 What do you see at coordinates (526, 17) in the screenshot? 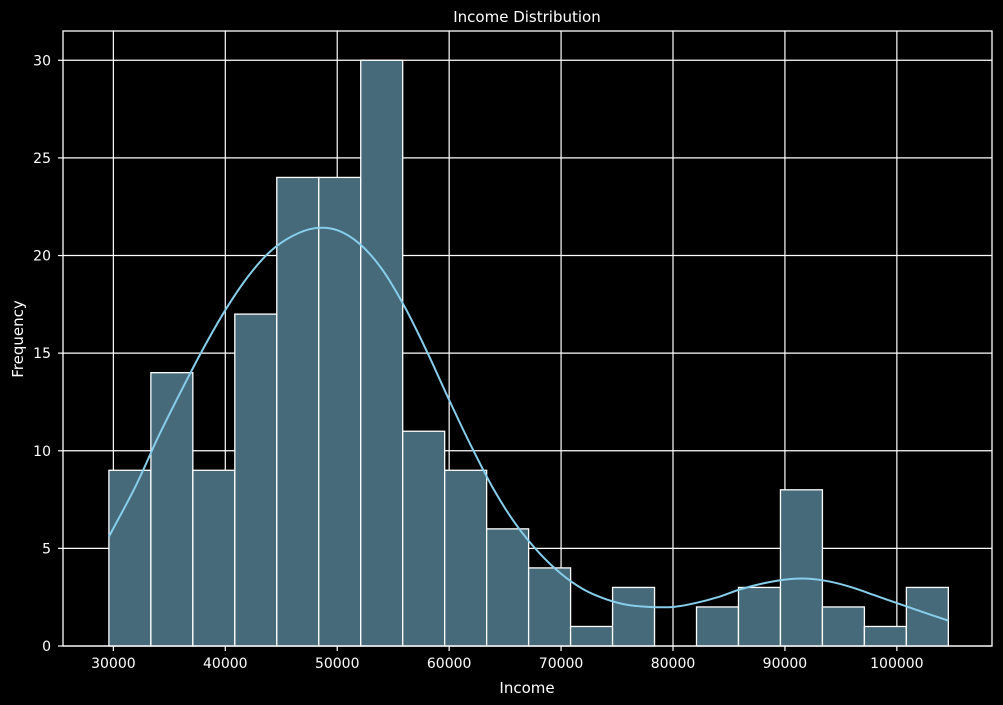
I see `chart-title: Income Distribution` at bounding box center [526, 17].